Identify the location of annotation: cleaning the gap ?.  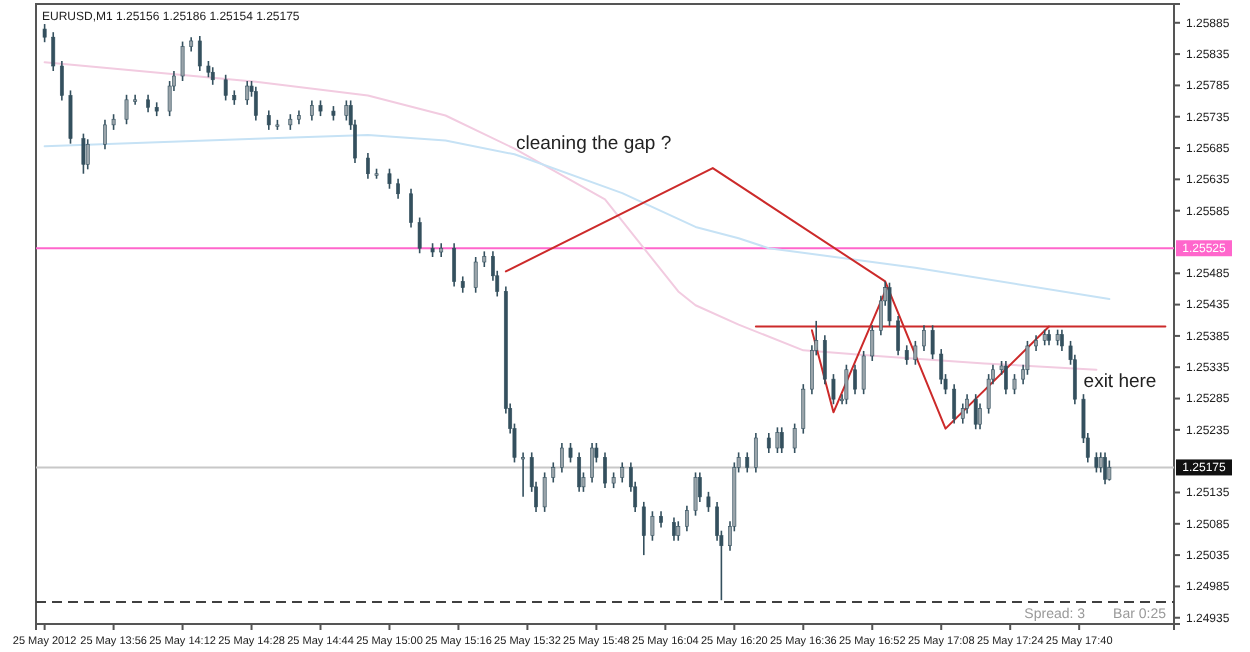
(593, 144).